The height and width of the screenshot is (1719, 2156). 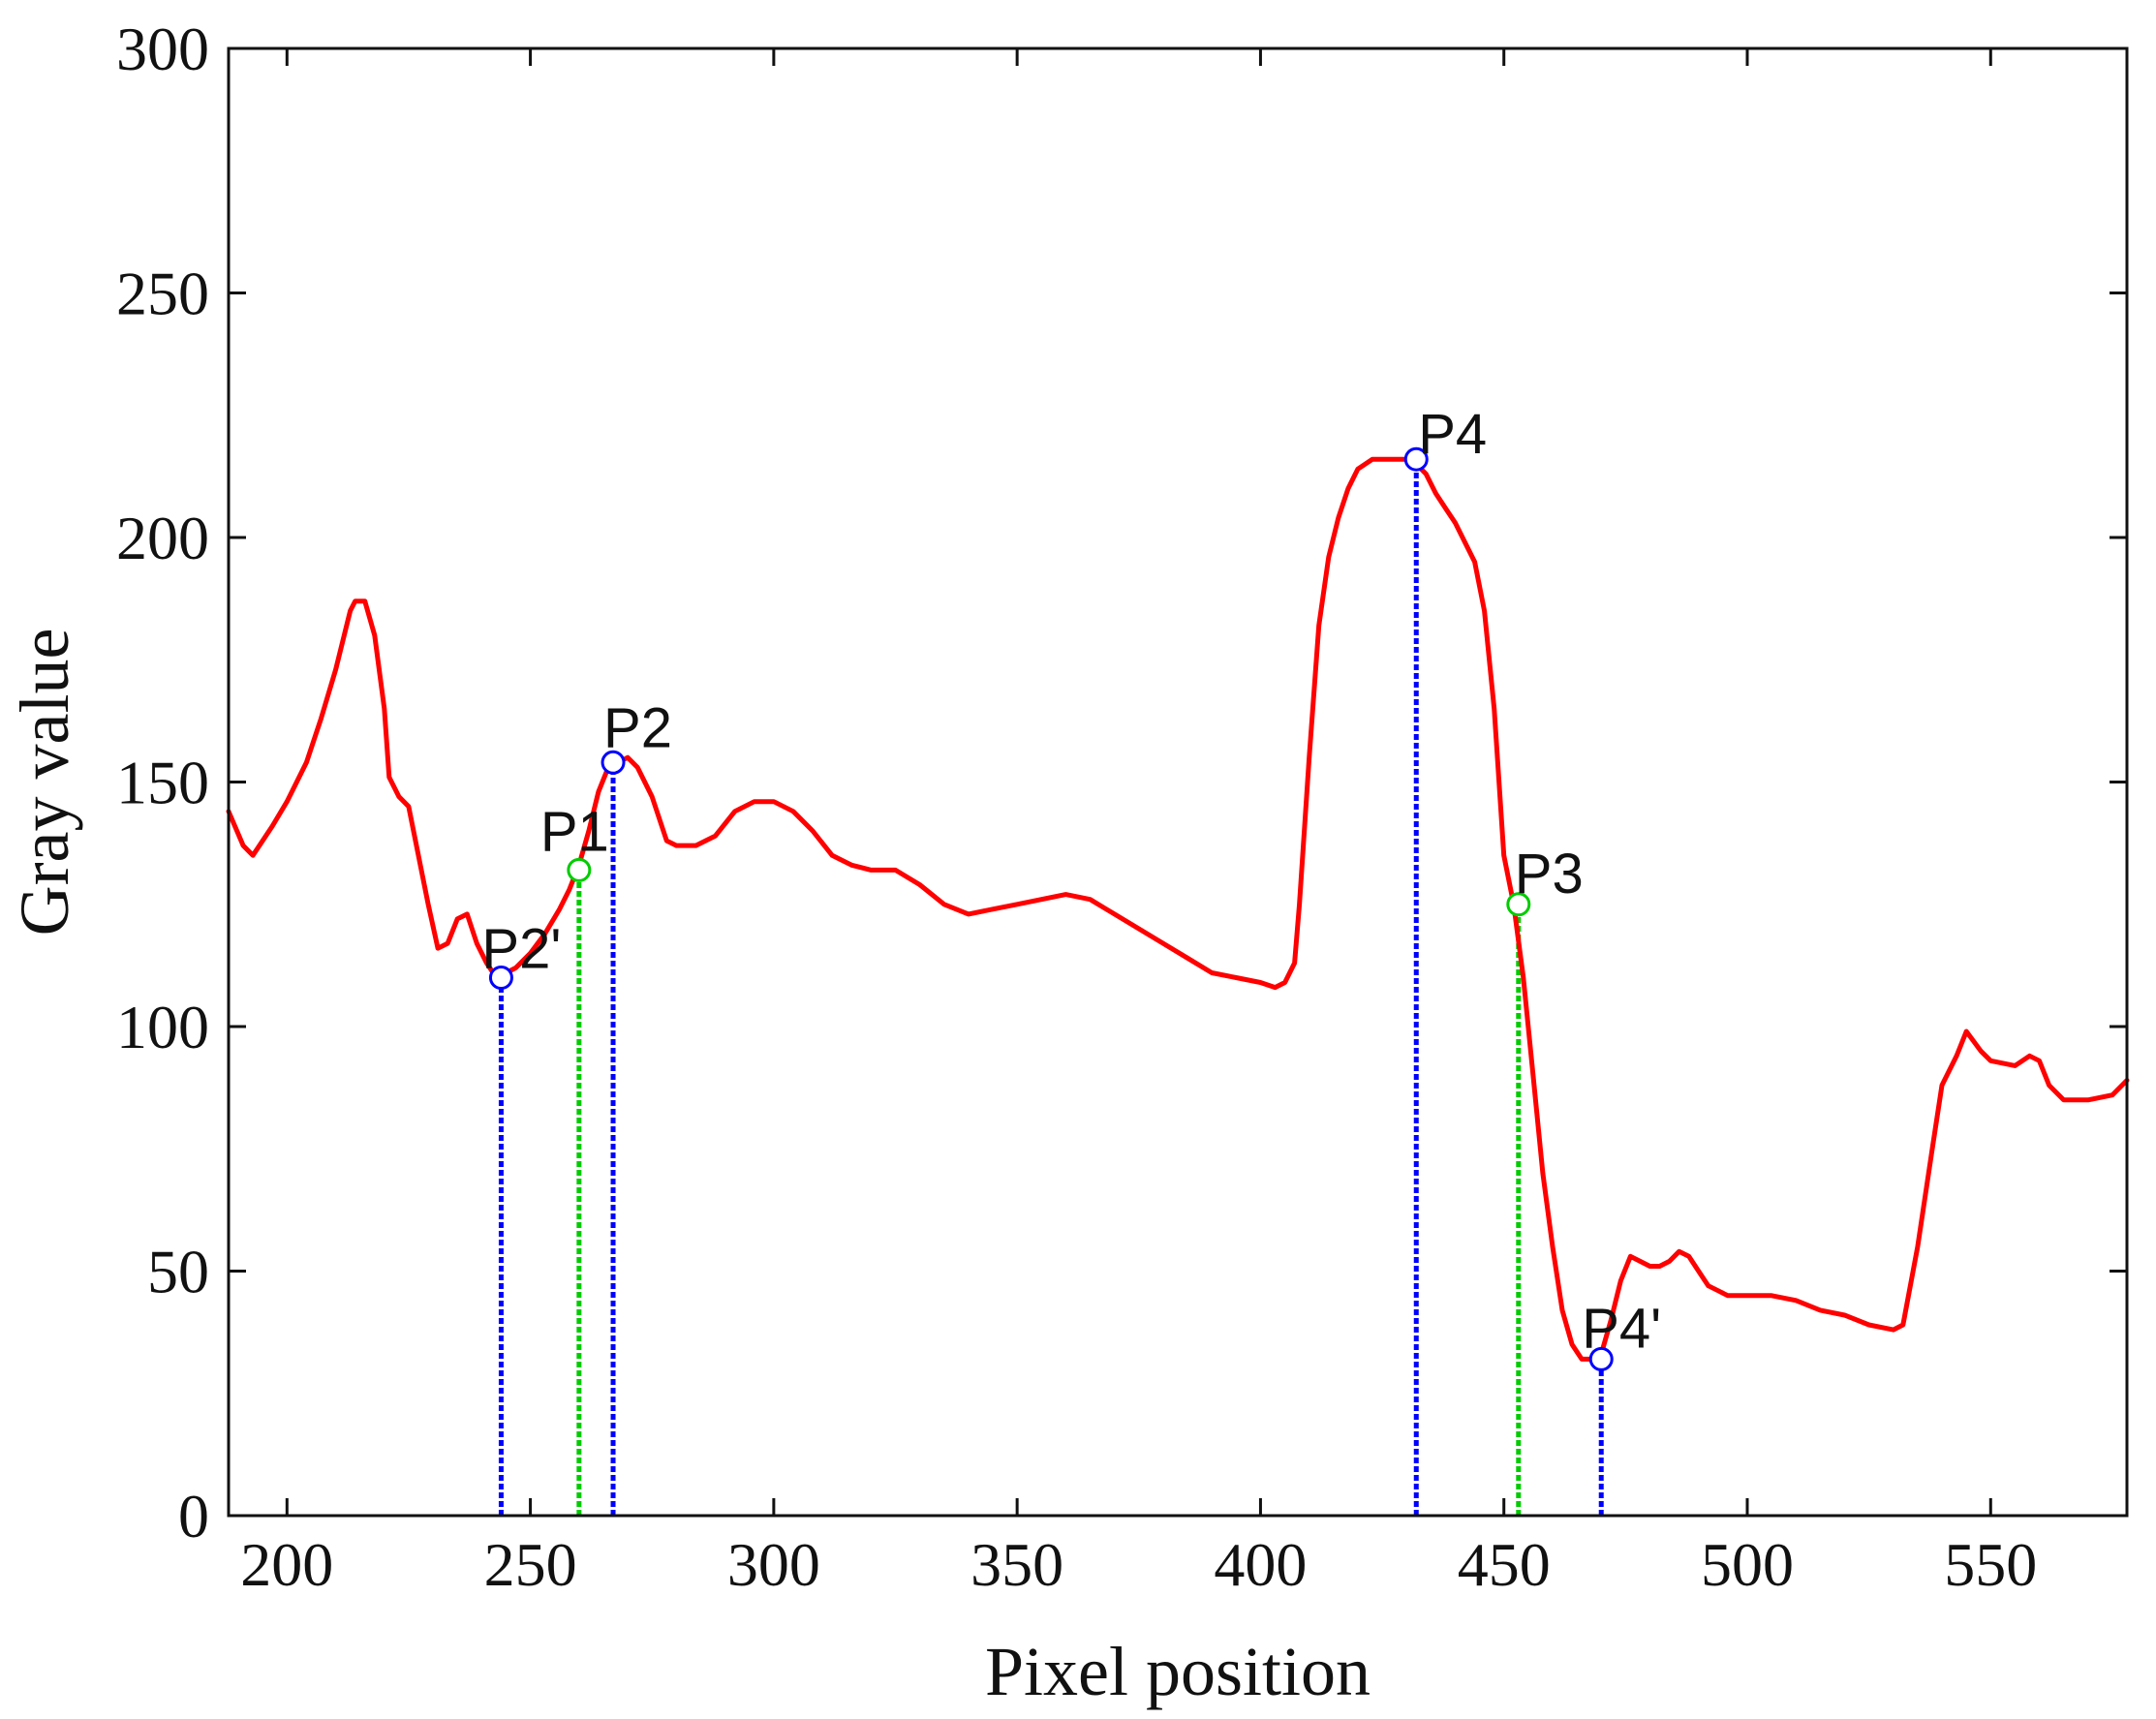 What do you see at coordinates (162, 783) in the screenshot?
I see `y-tick-label: 150` at bounding box center [162, 783].